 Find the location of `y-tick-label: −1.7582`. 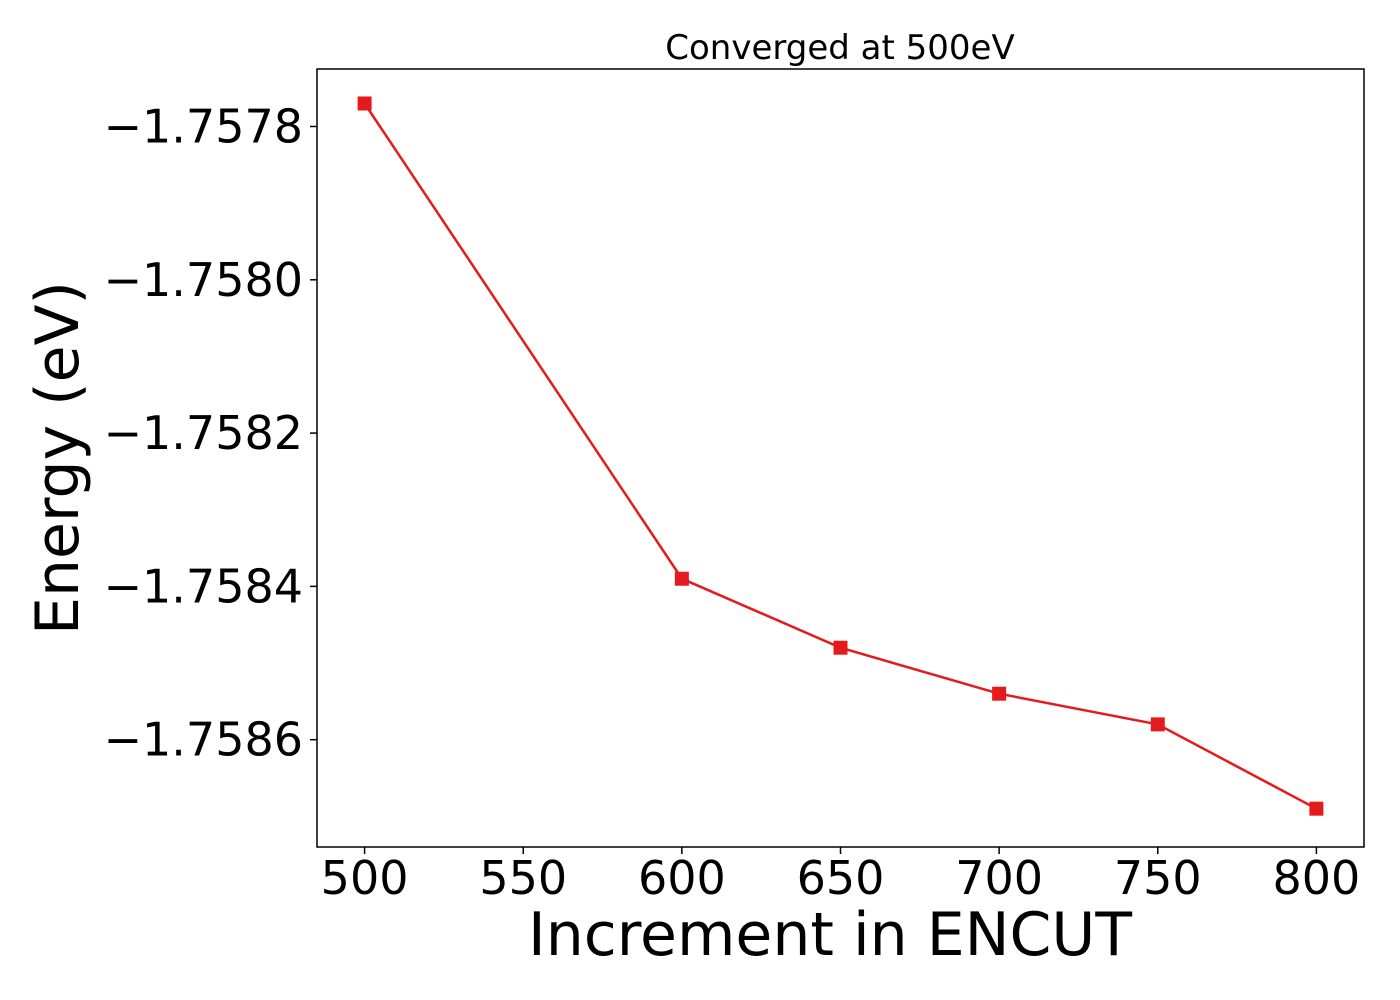

y-tick-label: −1.7582 is located at coordinates (204, 433).